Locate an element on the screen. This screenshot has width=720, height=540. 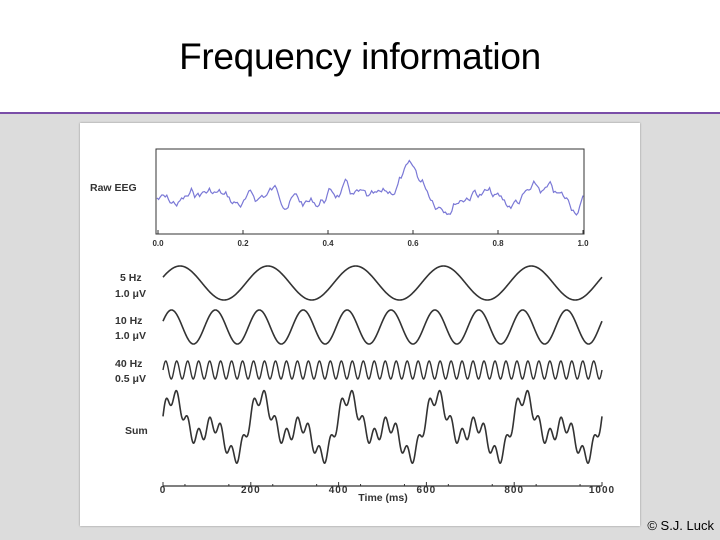
wave-10hz-label-line1: 10 Hz is located at coordinates (128, 321).